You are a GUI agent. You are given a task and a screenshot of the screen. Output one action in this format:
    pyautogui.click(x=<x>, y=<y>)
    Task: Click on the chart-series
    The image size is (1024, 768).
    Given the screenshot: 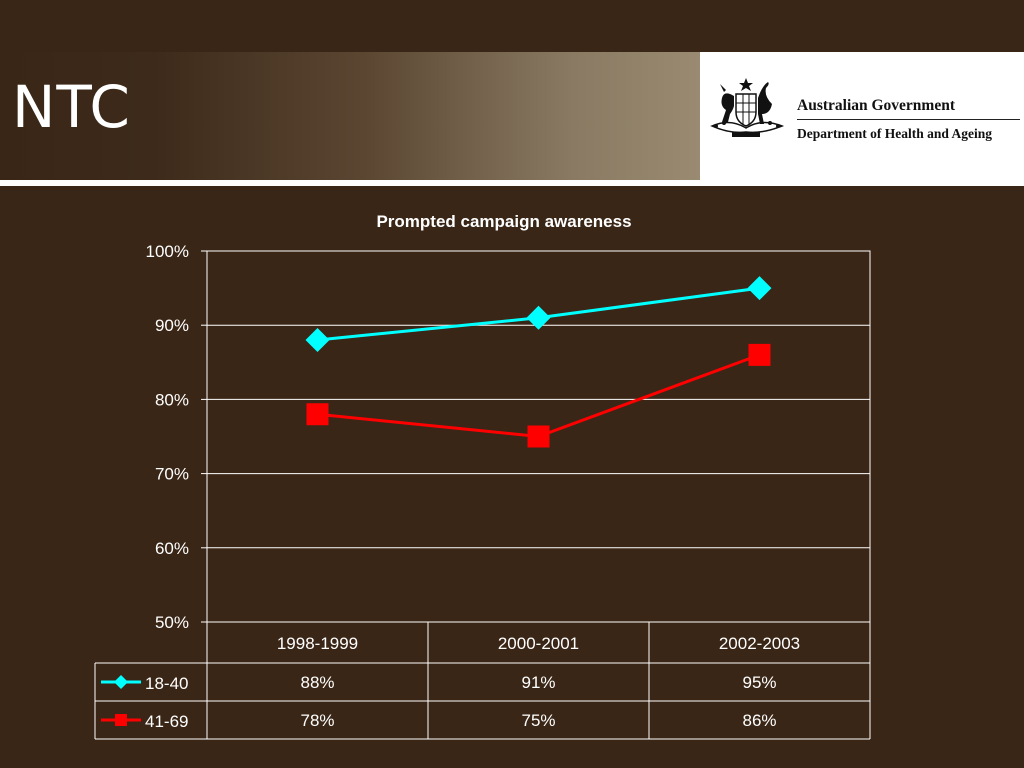 What is the action you would take?
    pyautogui.click(x=538, y=362)
    